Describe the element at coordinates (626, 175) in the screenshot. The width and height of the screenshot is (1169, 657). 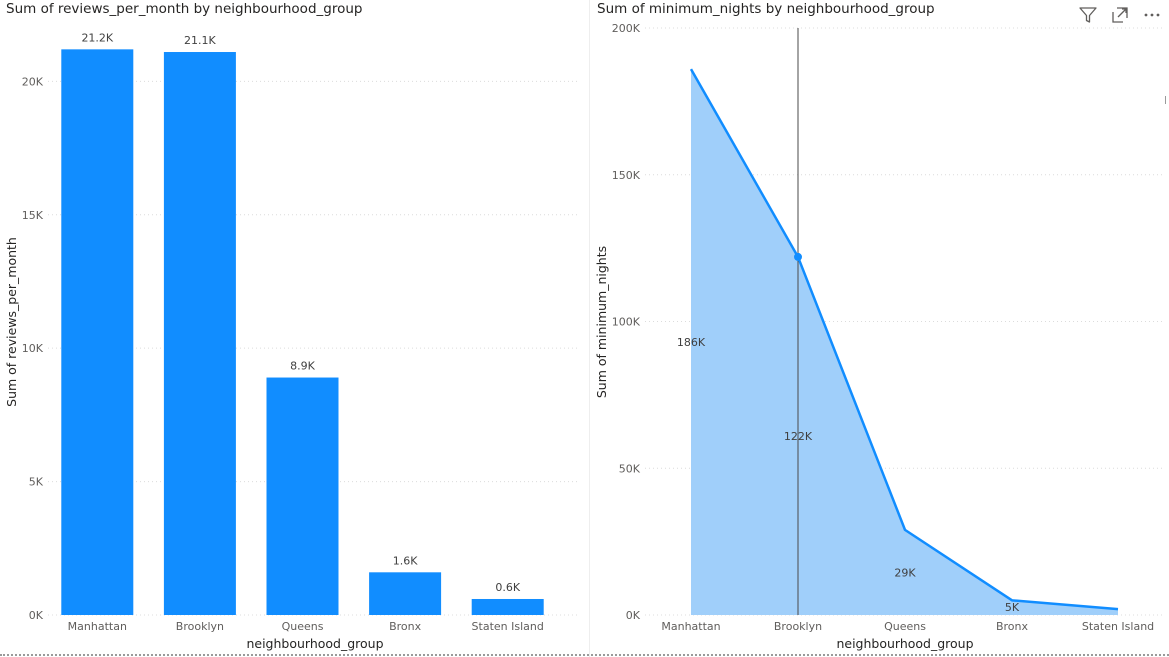
I see `y-tick-label: 150K` at that location.